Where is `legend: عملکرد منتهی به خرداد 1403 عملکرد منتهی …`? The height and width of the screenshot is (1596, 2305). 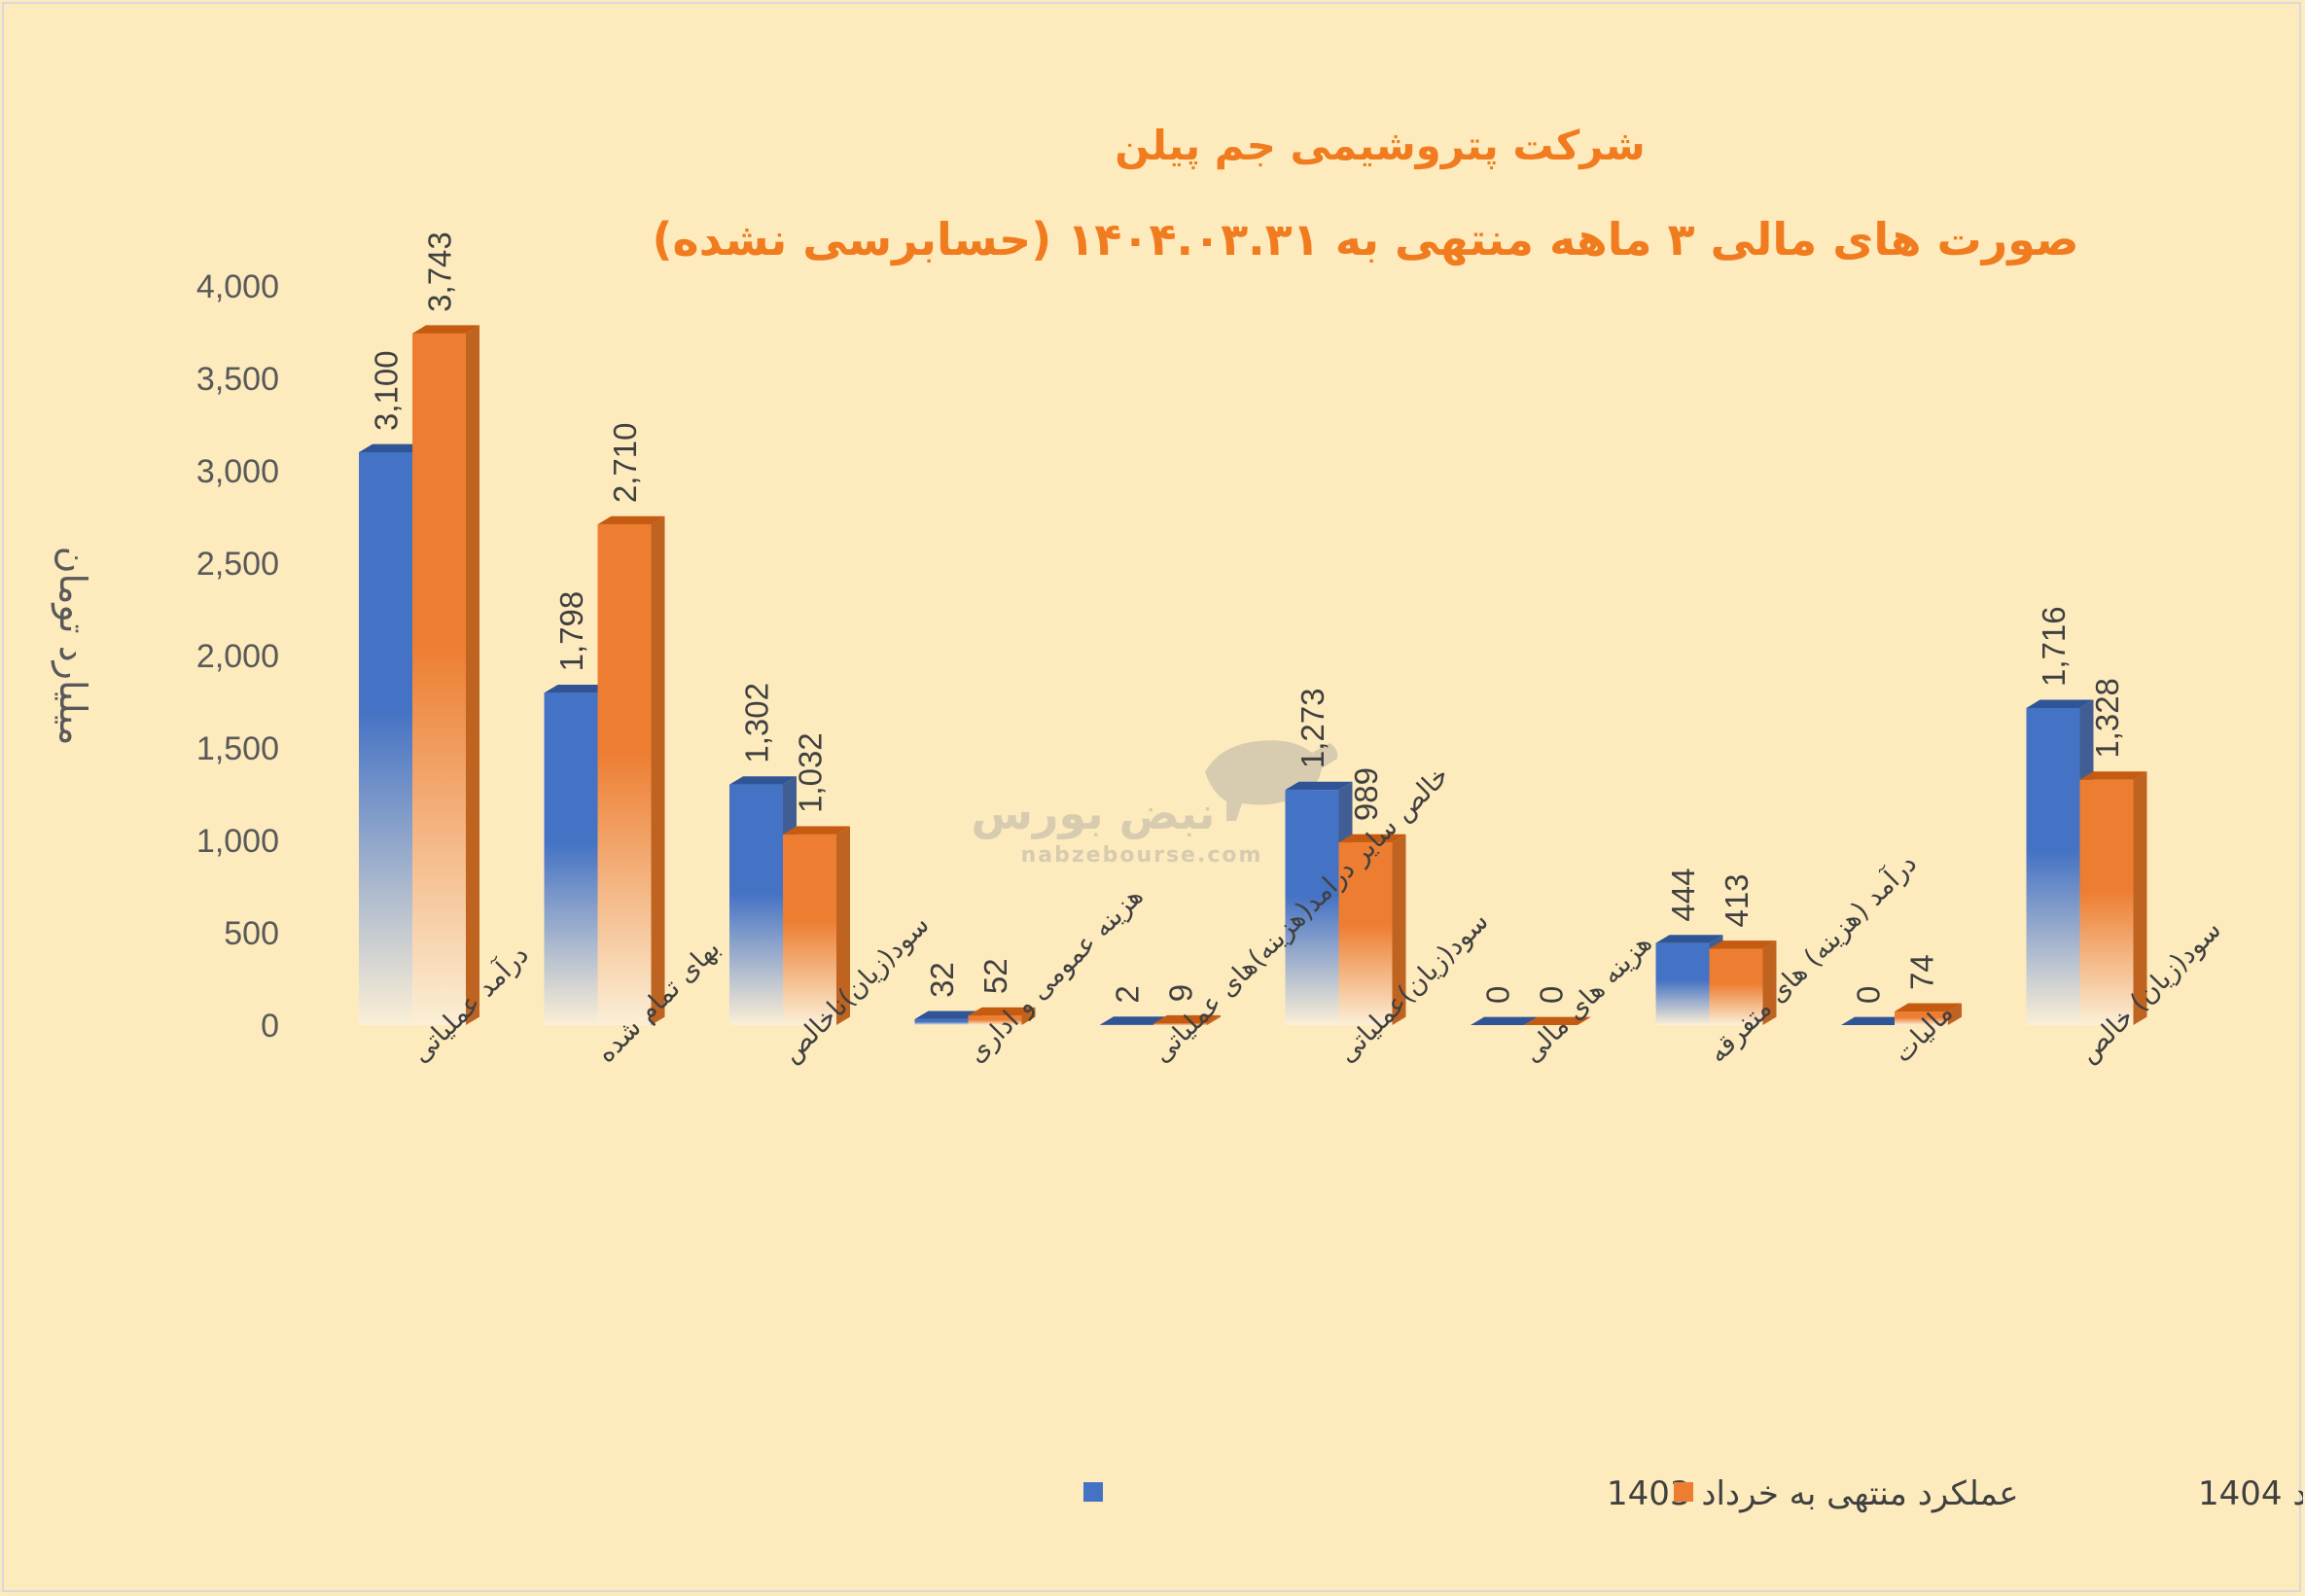
legend: عملکرد منتهی به خرداد 1403 عملکرد منتهی … is located at coordinates (1693, 1493).